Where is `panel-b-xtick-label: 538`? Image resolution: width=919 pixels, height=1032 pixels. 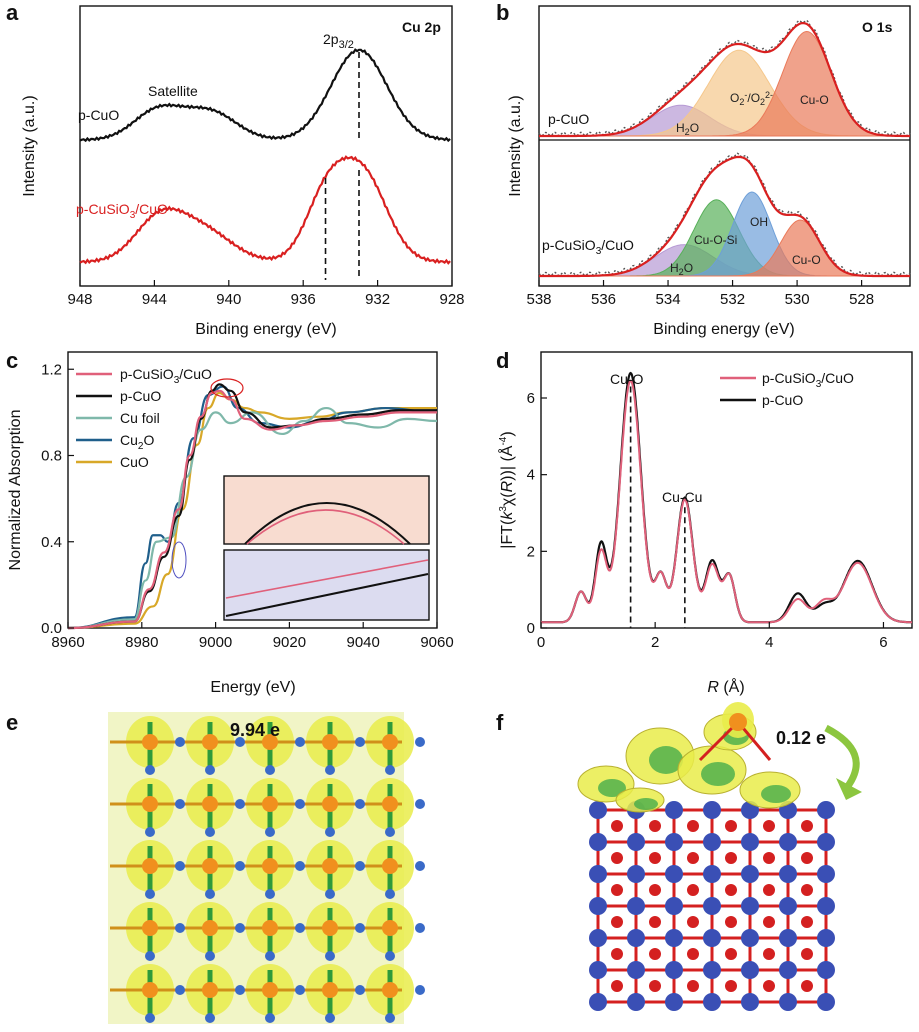 panel-b-xtick-label: 538 is located at coordinates (538, 299).